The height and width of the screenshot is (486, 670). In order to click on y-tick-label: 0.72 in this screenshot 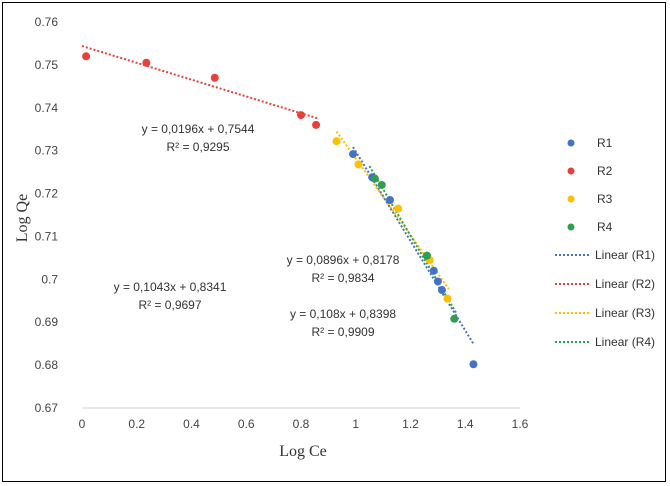, I will do `click(47, 194)`.